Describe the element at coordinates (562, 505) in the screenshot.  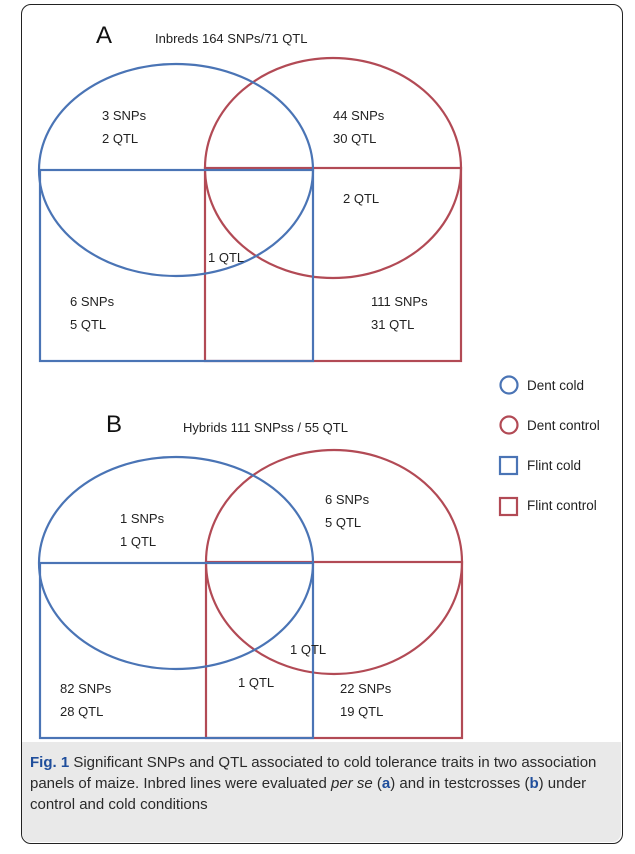
I see `legend-flint-control-label: Flint control` at that location.